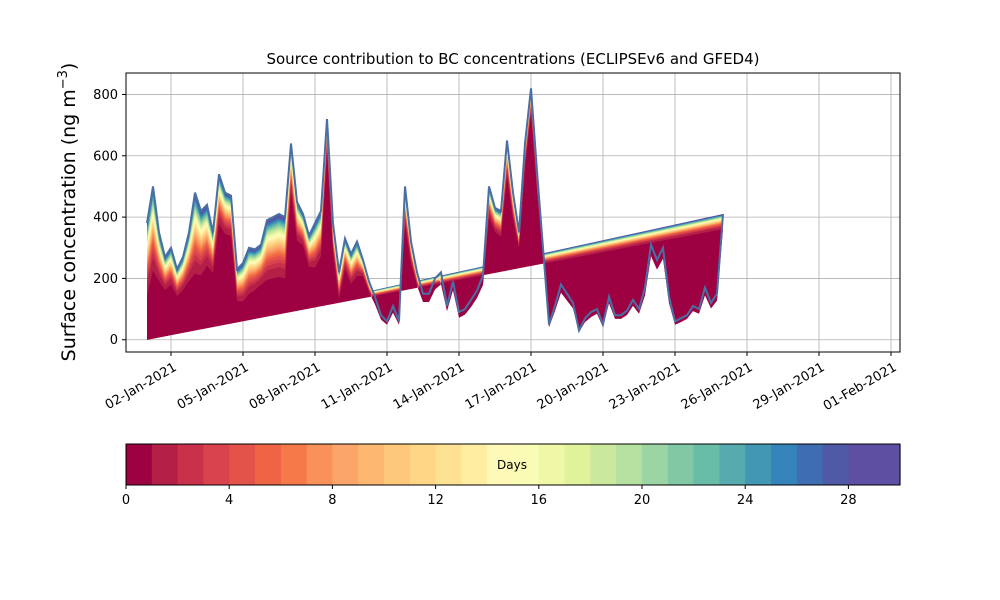 Image resolution: width=1000 pixels, height=600 pixels. Describe the element at coordinates (114, 340) in the screenshot. I see `y-tick-label: 0` at that location.